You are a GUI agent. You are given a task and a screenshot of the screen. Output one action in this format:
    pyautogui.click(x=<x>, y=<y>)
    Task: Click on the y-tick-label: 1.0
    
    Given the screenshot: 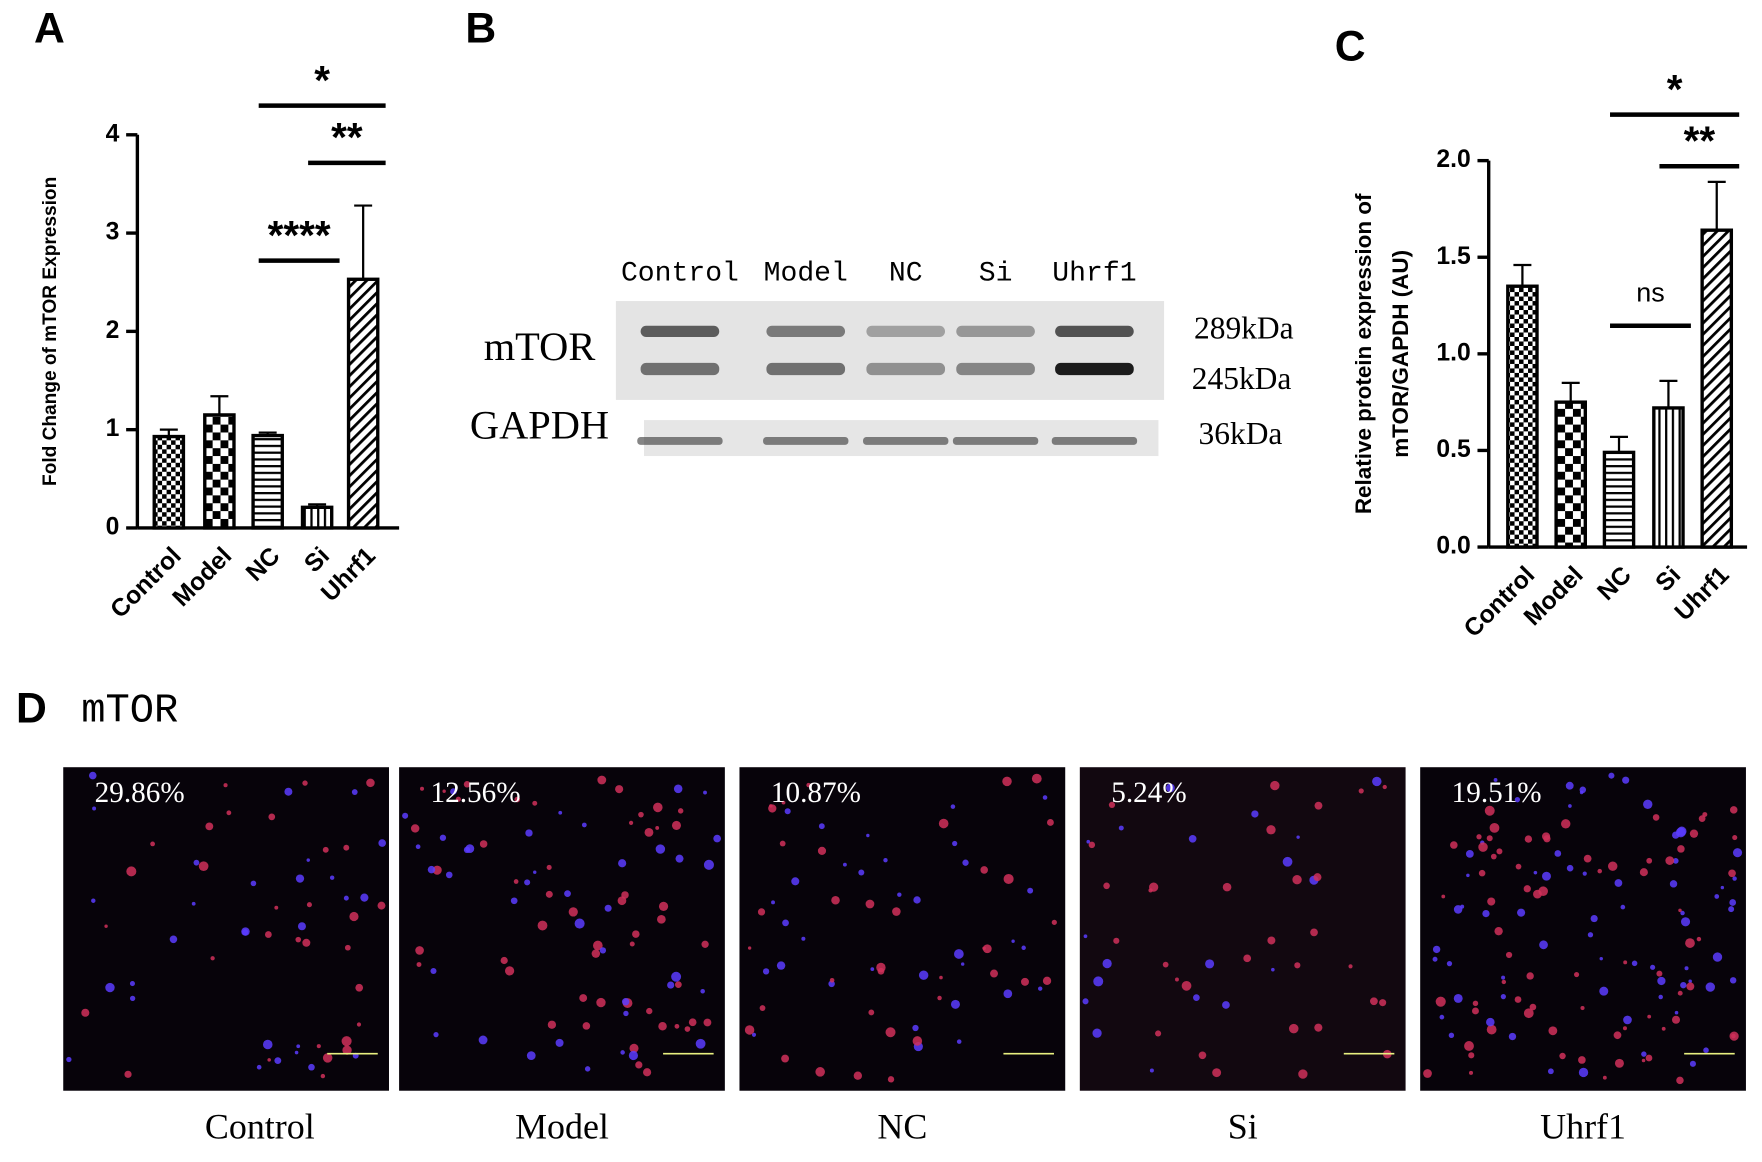 What is the action you would take?
    pyautogui.click(x=1453, y=352)
    